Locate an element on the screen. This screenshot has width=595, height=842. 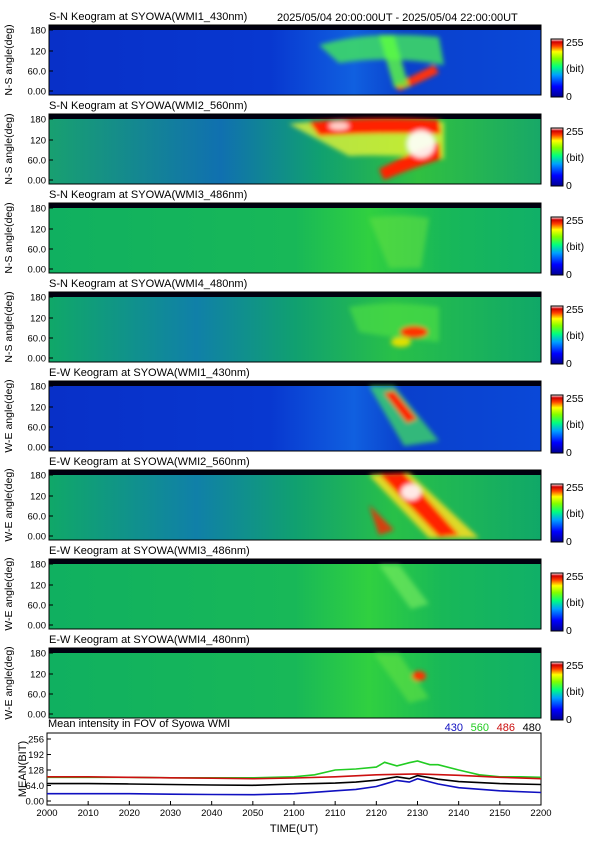
y-tick-label: 192 is located at coordinates (36, 755).